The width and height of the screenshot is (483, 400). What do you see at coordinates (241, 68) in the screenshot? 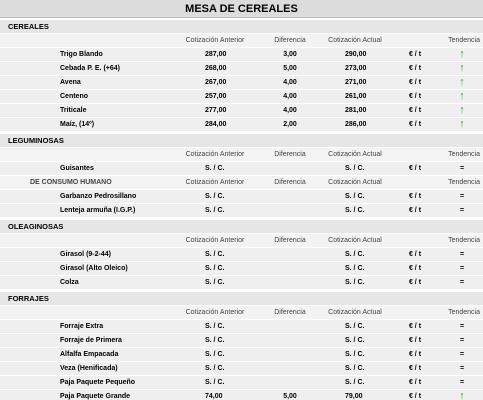
I see `table-row: Cebada P. E. (+64) 268,00 5,00 273,00 € / t ↑` at bounding box center [241, 68].